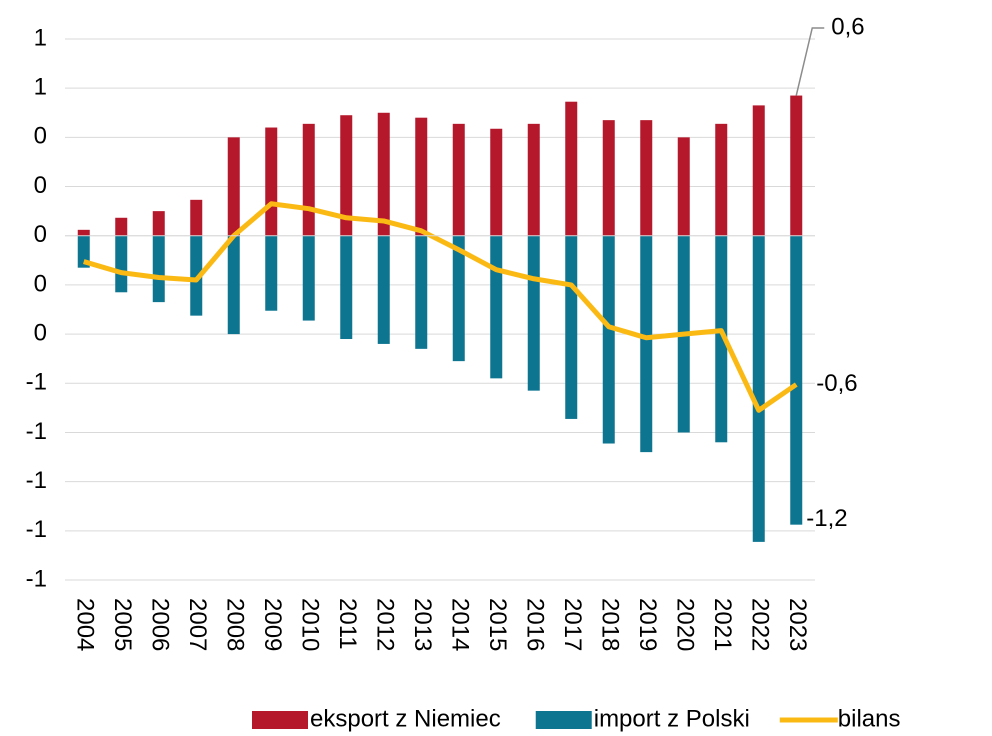 The height and width of the screenshot is (736, 992). What do you see at coordinates (672, 718) in the screenshot?
I see `legend-label: import z Polski` at bounding box center [672, 718].